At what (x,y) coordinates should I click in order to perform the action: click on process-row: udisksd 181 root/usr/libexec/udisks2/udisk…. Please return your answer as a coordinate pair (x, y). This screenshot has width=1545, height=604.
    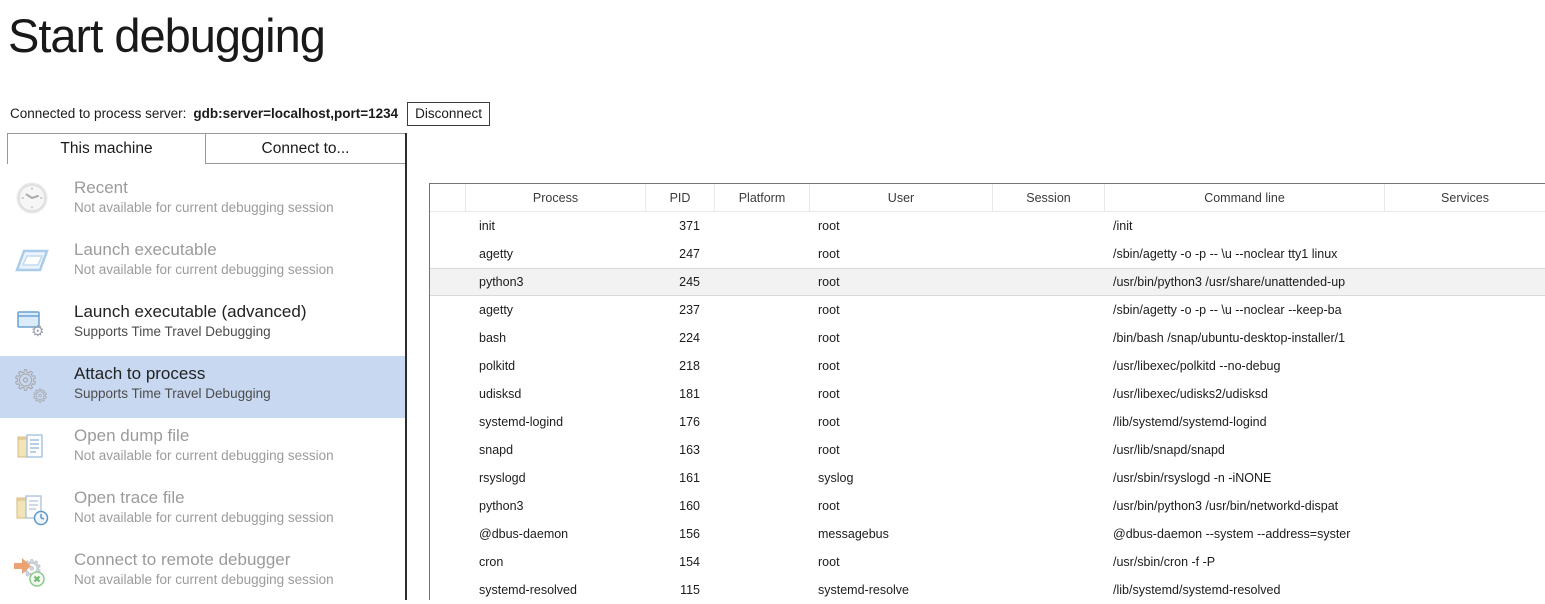
    Looking at the image, I should click on (987, 394).